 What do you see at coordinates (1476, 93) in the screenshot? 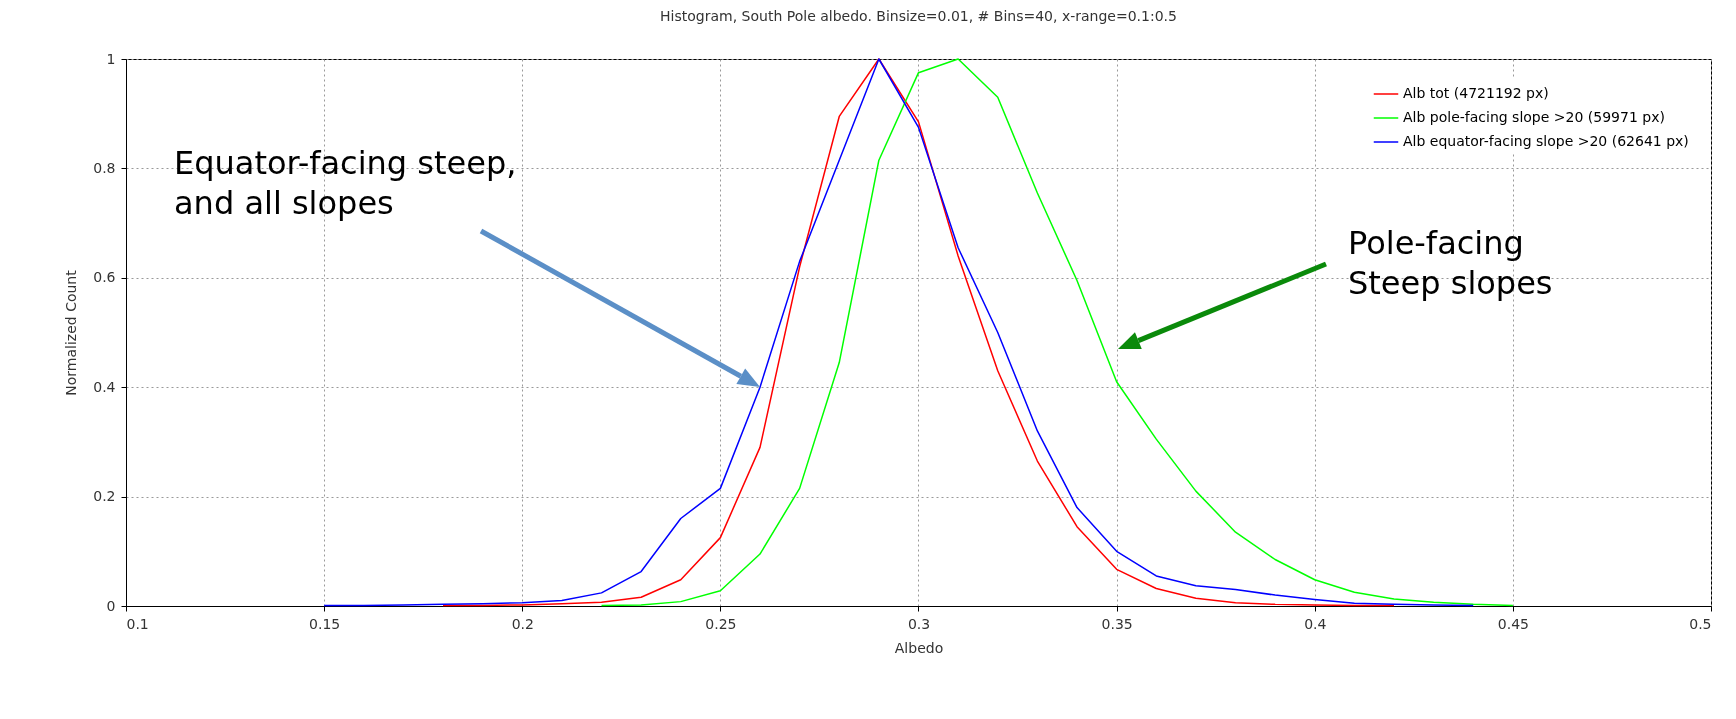
I see `legend-label: Alb tot (4721192 px)` at bounding box center [1476, 93].